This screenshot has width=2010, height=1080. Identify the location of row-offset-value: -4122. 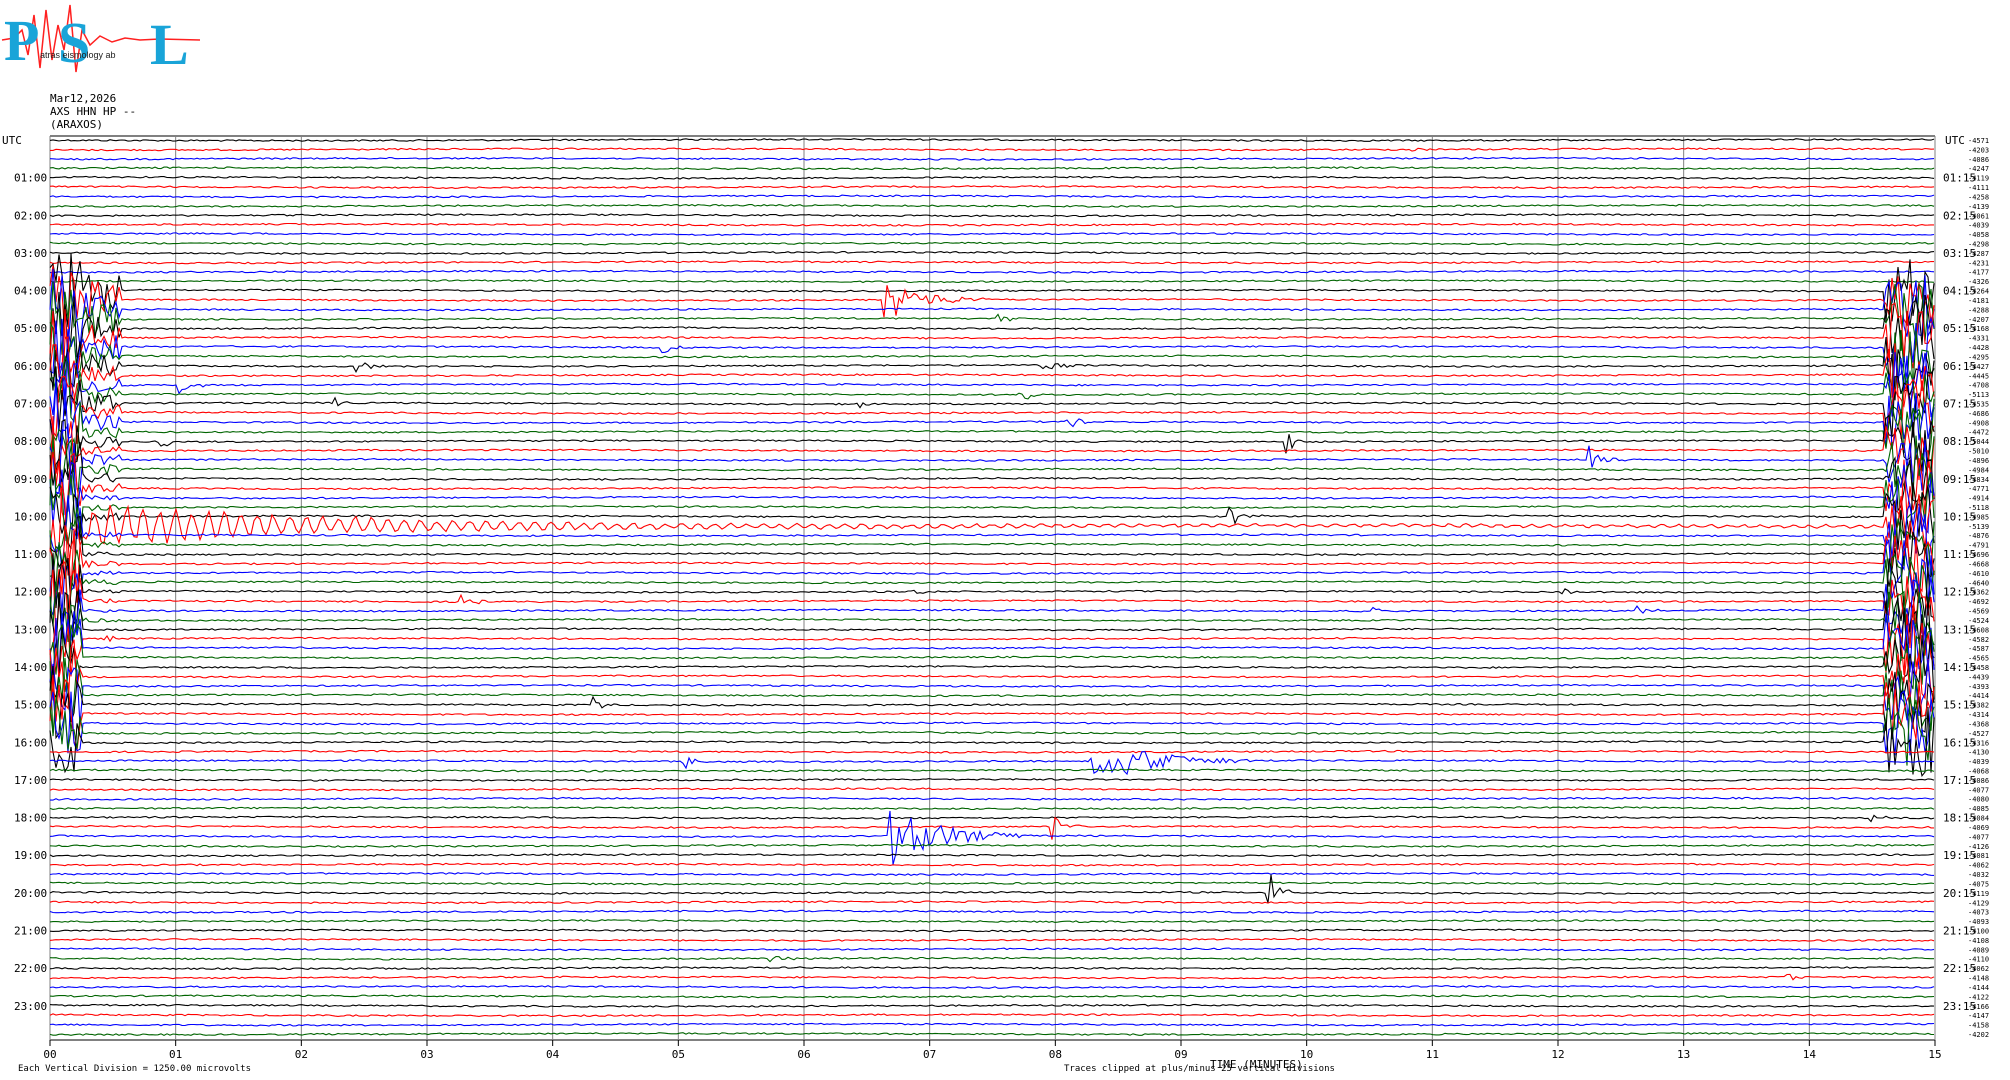
(1978, 997).